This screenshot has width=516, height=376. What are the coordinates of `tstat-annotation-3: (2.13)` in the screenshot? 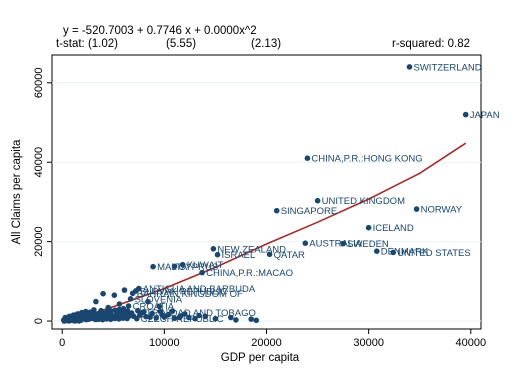 It's located at (266, 44).